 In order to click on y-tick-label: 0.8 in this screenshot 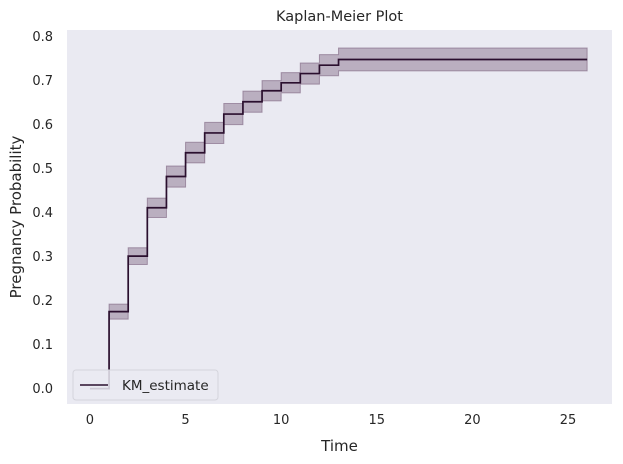, I will do `click(42, 37)`.